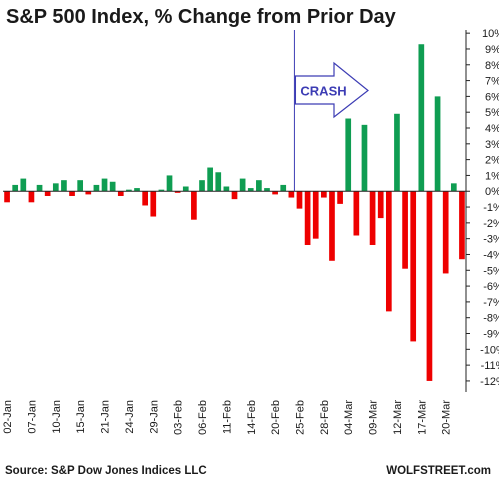  Describe the element at coordinates (492, 129) in the screenshot. I see `y-tick-label: 4%` at that location.